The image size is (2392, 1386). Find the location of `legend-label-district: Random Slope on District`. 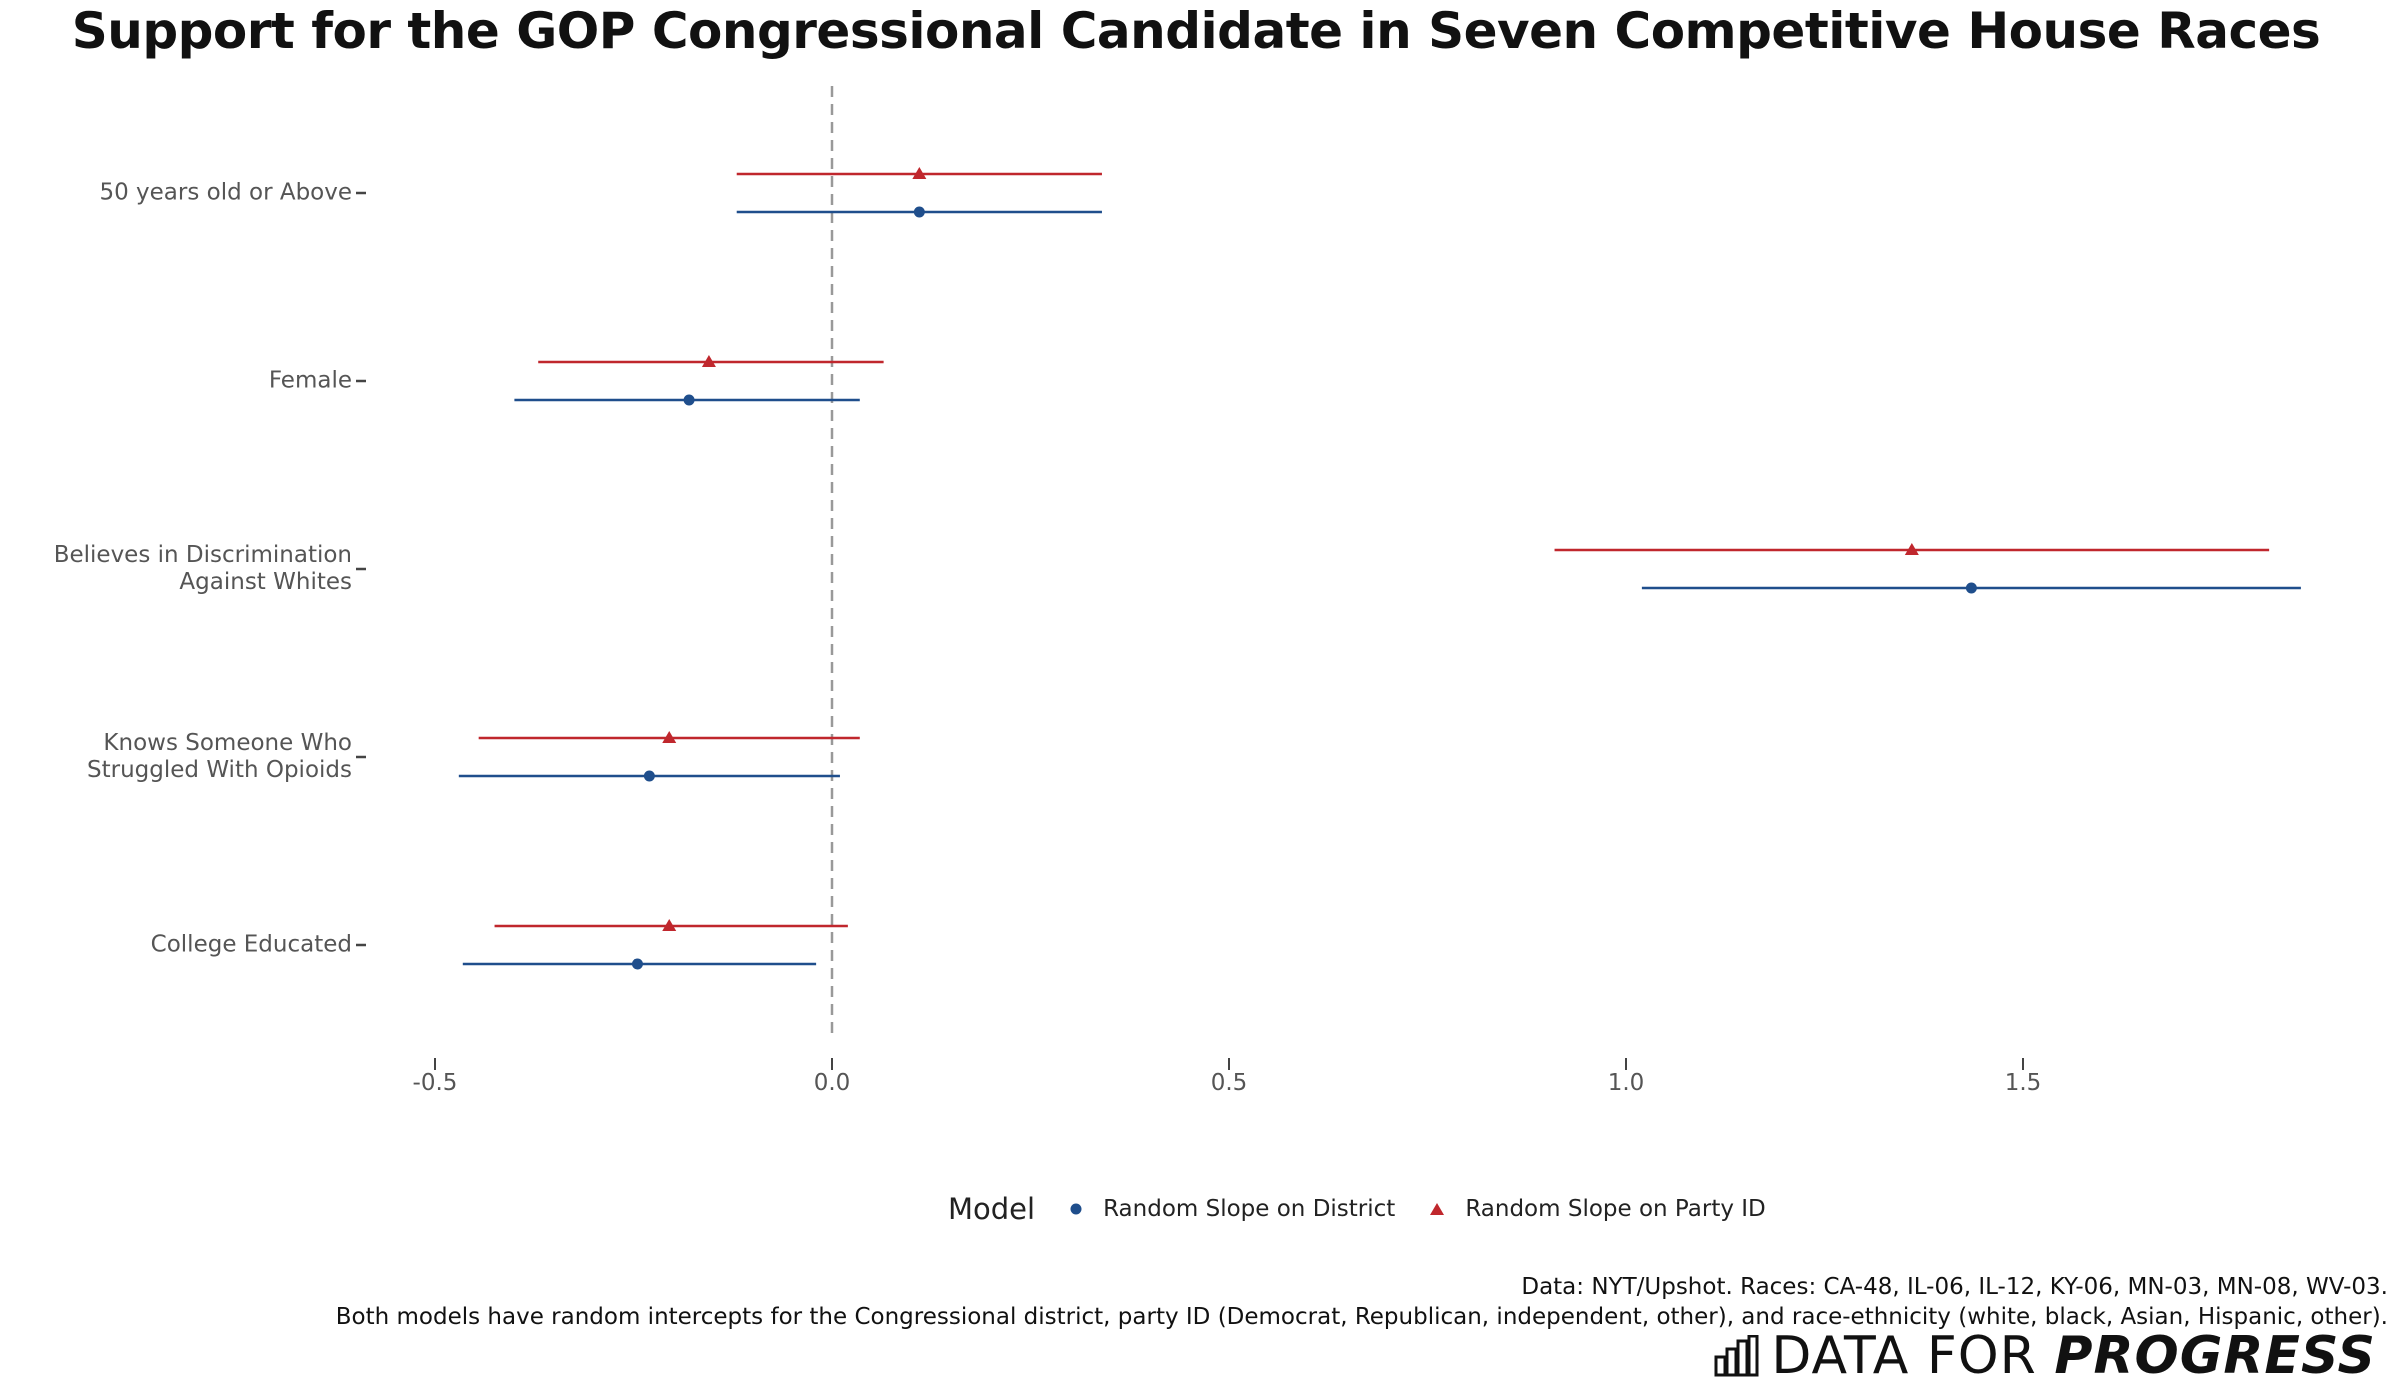

legend-label-district: Random Slope on District is located at coordinates (1249, 1209).